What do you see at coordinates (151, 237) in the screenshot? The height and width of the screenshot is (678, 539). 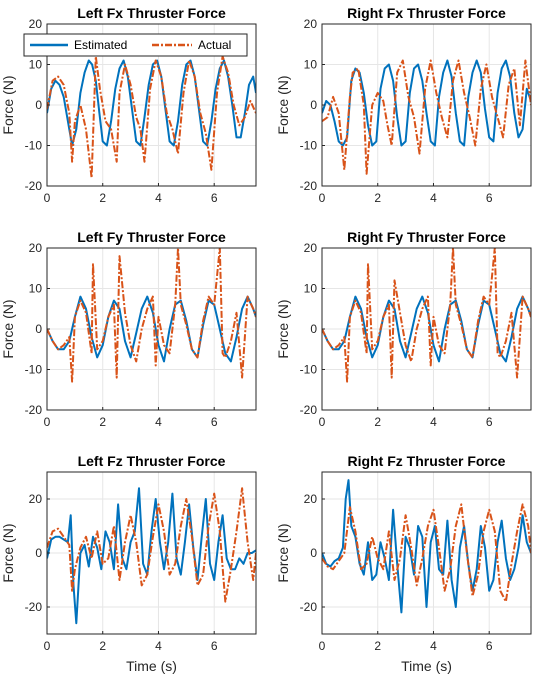 I see `chart-title: Left Fy Thruster Force` at bounding box center [151, 237].